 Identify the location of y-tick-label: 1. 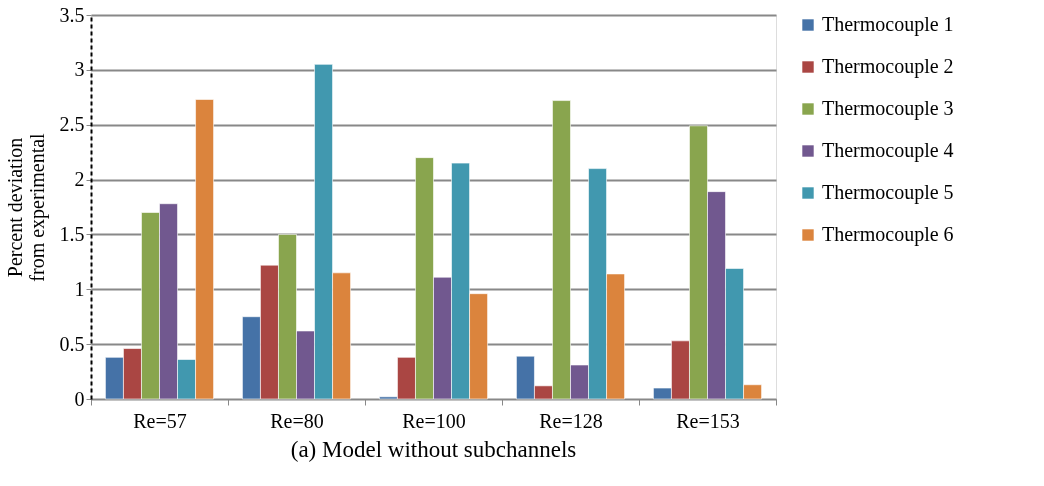
(79, 288).